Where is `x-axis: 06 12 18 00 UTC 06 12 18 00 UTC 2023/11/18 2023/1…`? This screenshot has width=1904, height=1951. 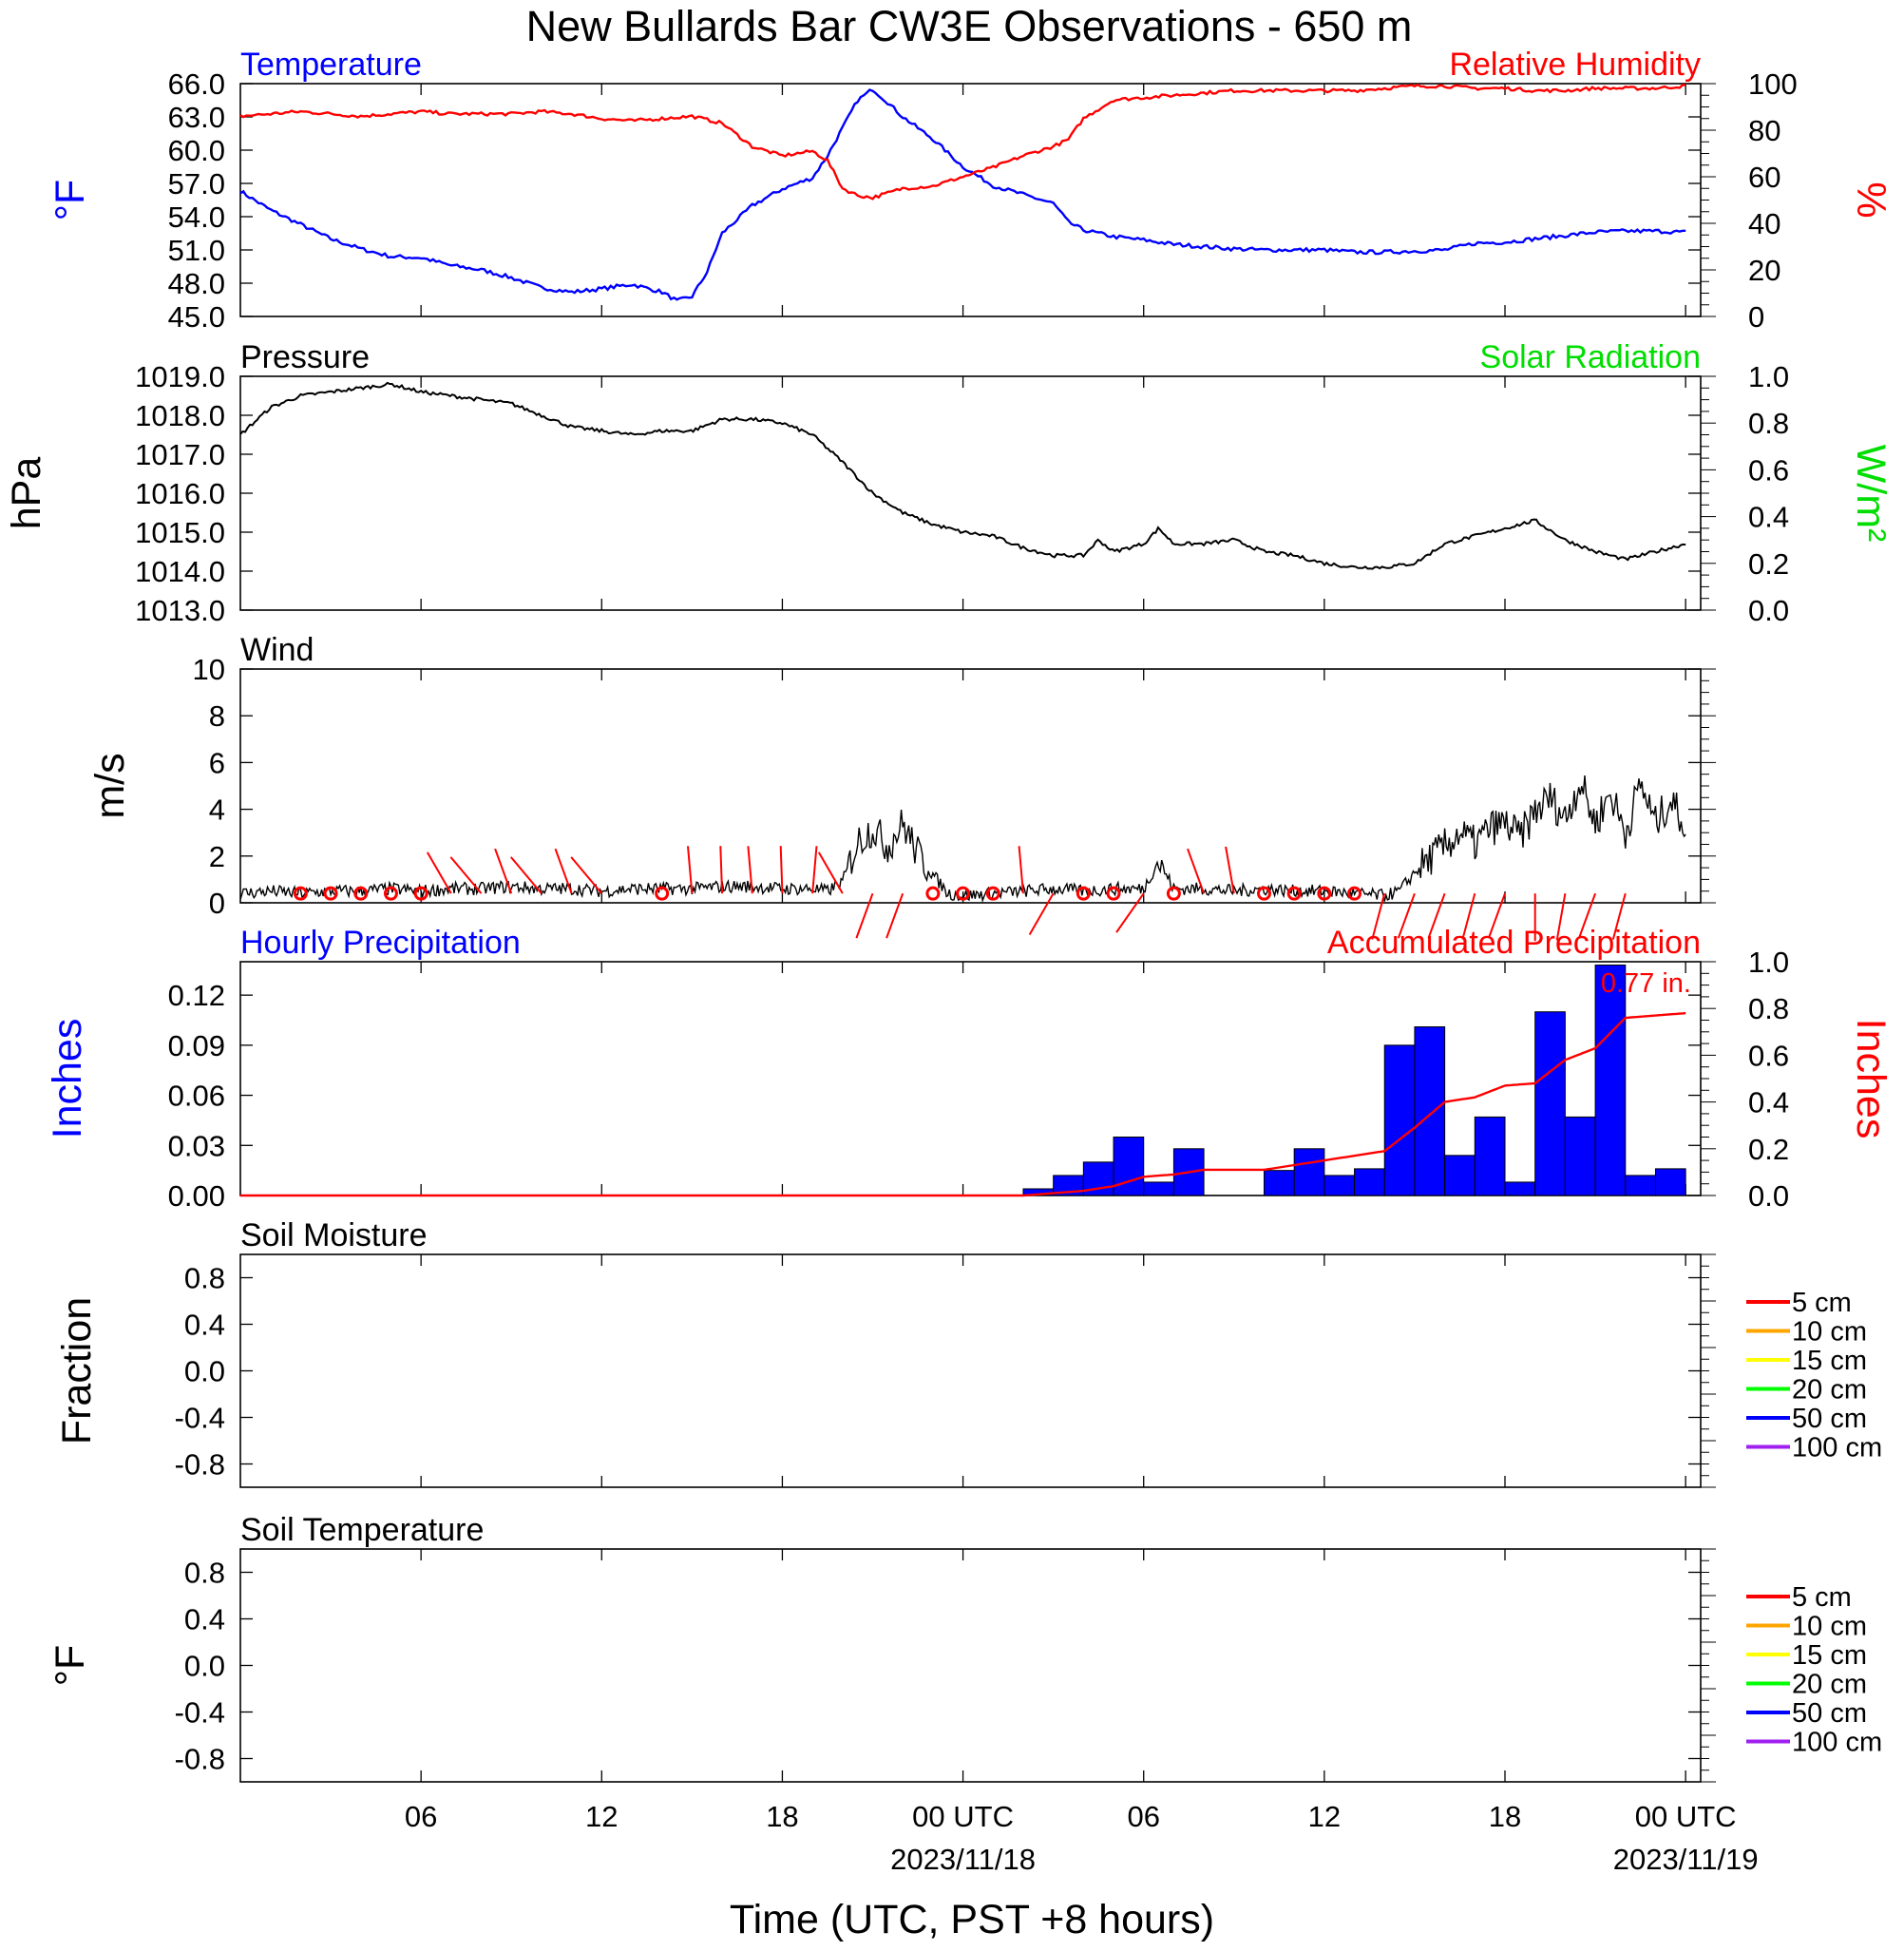
x-axis: 06 12 18 00 UTC 06 12 18 00 UTC 2023/11/18 2023/1… is located at coordinates (1082, 1838).